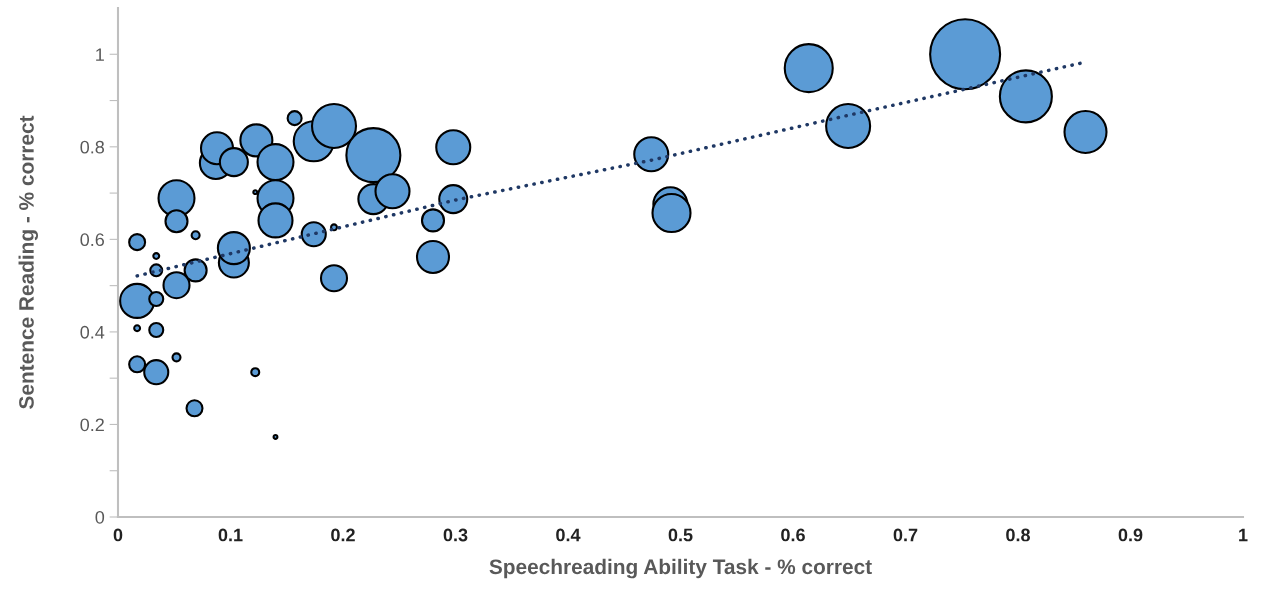  I want to click on x-axis-title: Speechreading Ability Task - % correct, so click(680, 568).